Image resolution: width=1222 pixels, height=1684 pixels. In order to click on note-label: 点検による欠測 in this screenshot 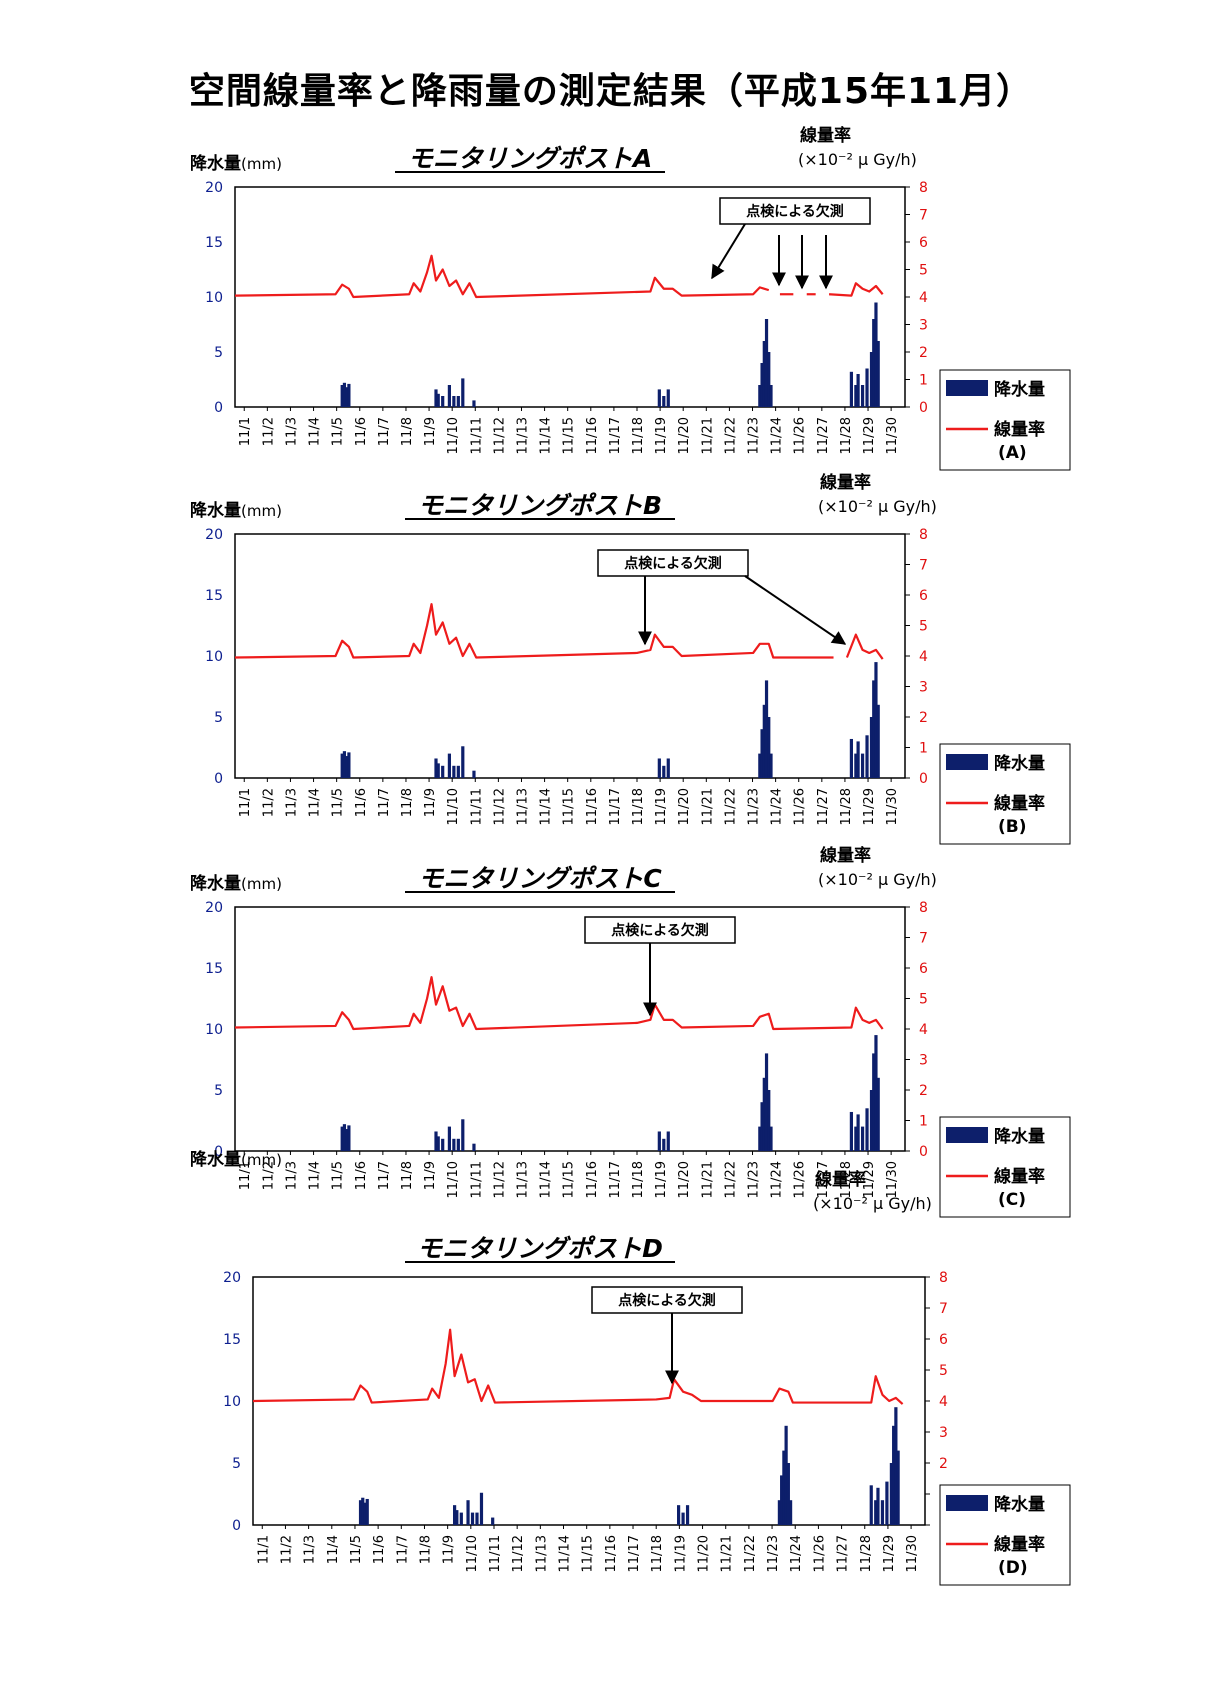, I will do `click(795, 211)`.